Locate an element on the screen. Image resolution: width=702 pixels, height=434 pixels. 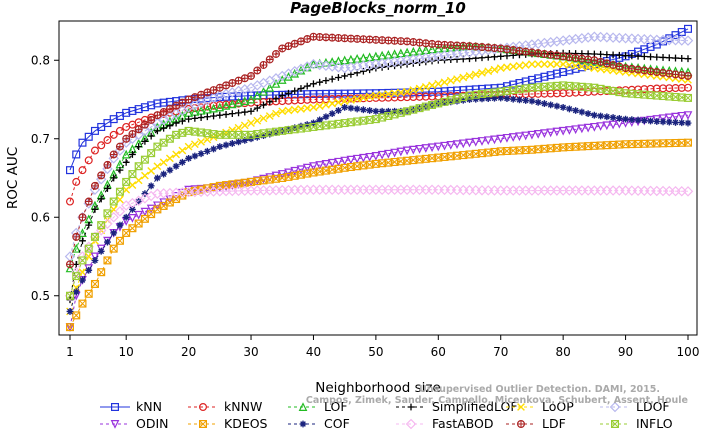
x-tick-label: 90 is located at coordinates (625, 352).